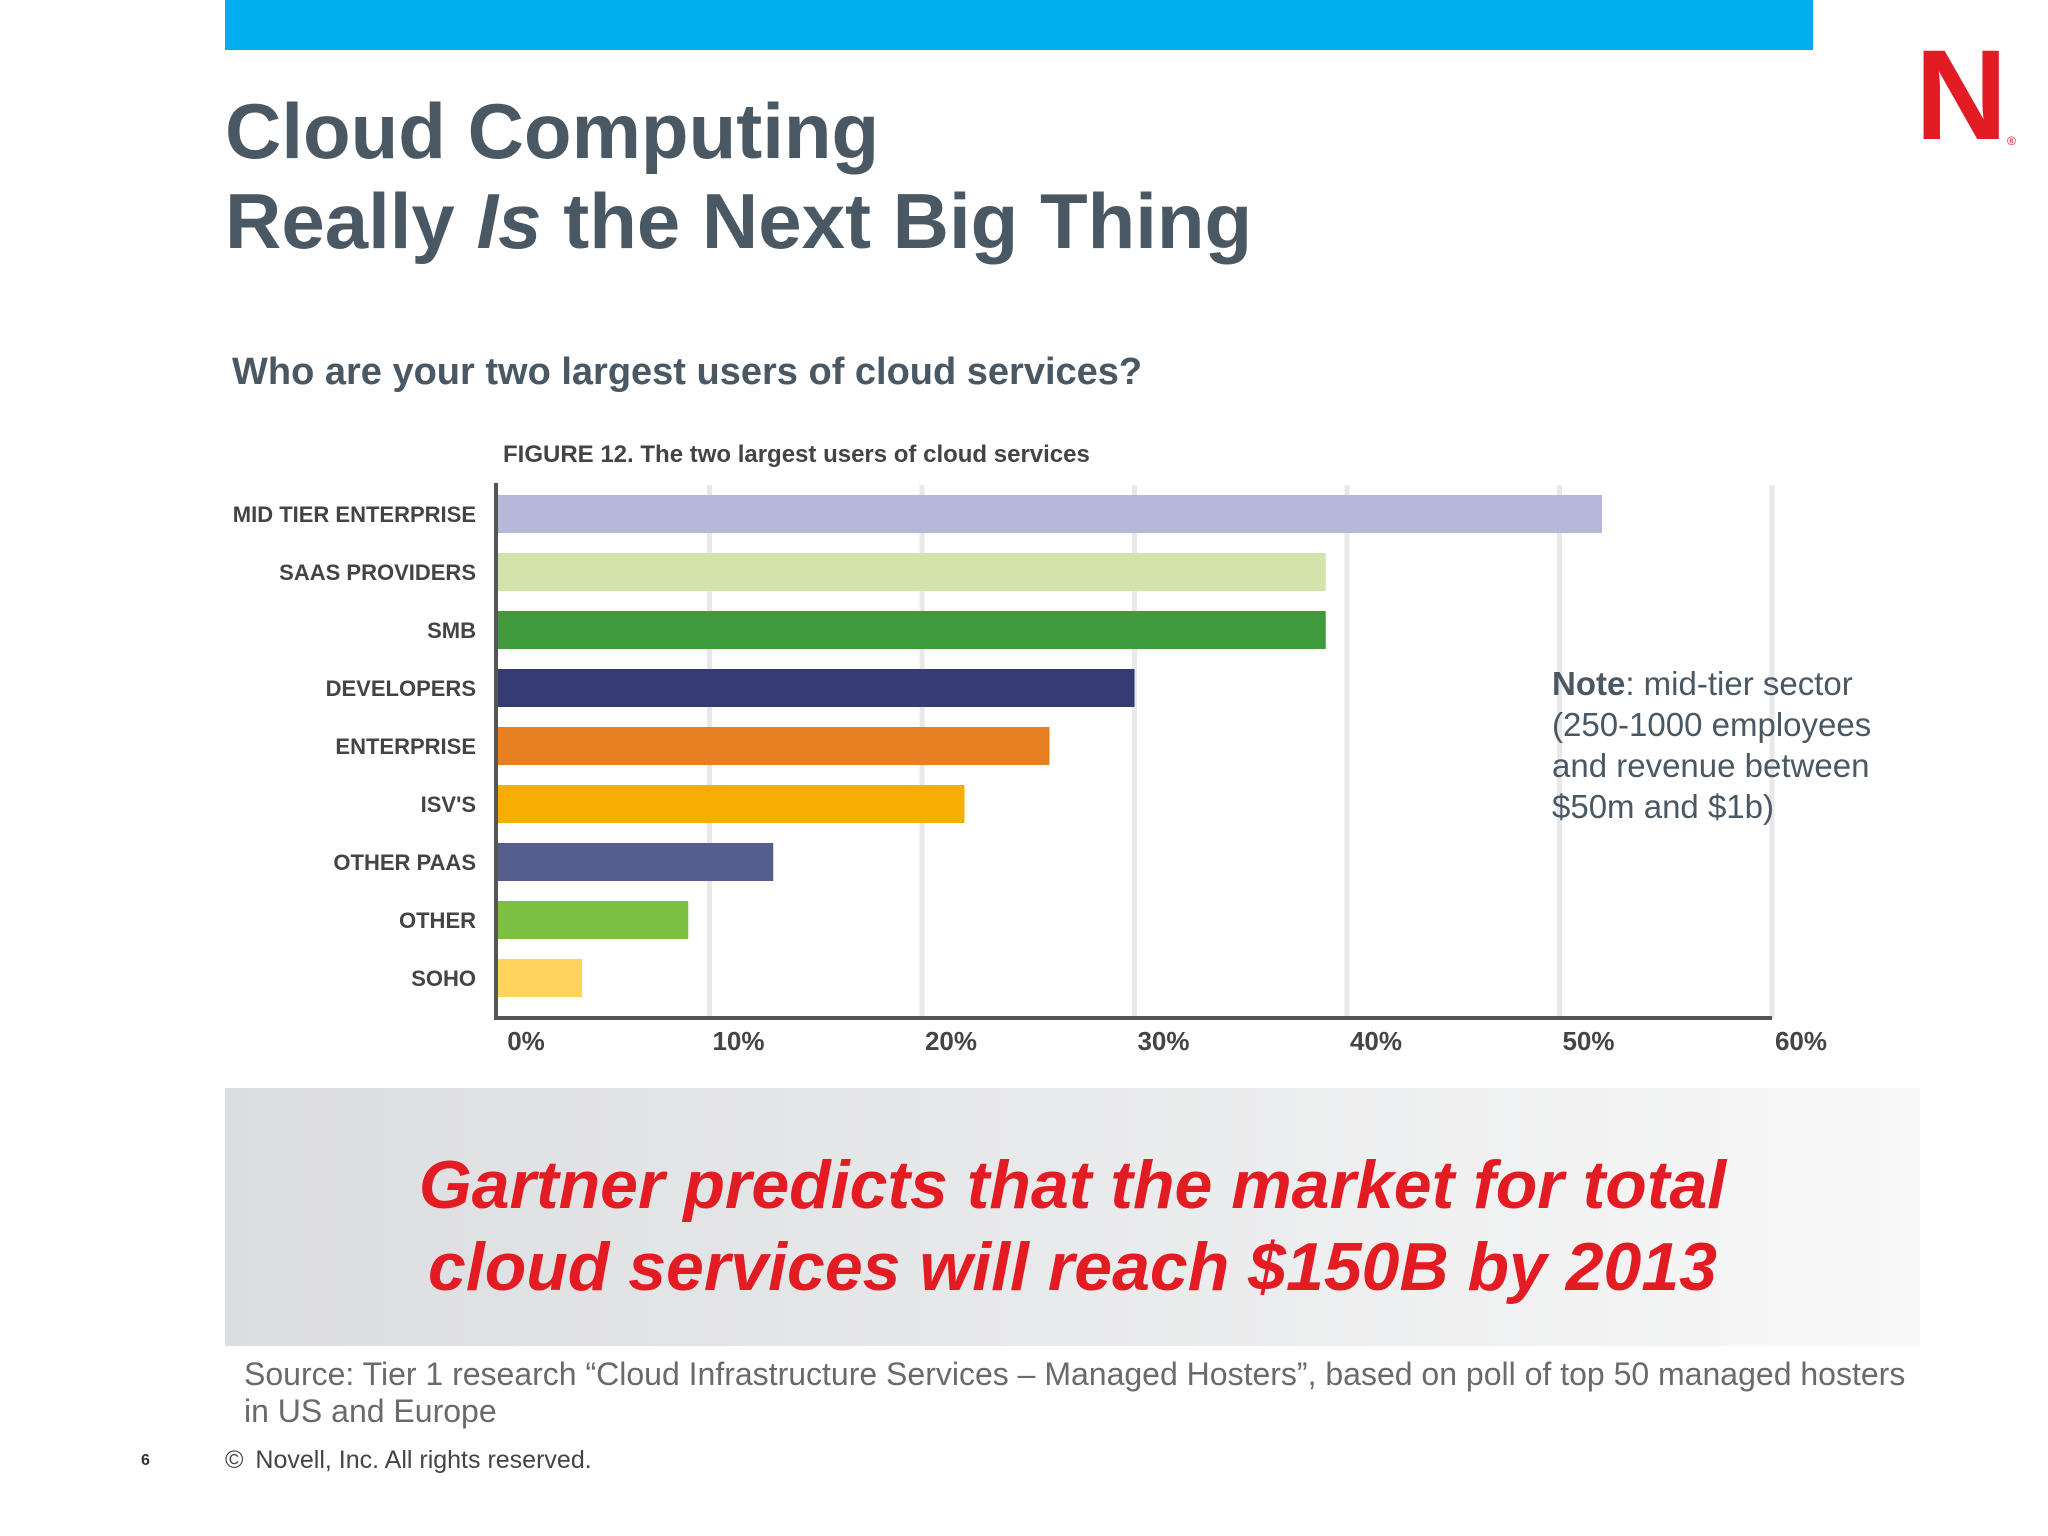 This screenshot has width=2048, height=1536. What do you see at coordinates (738, 1041) in the screenshot?
I see `tick-label: 10%` at bounding box center [738, 1041].